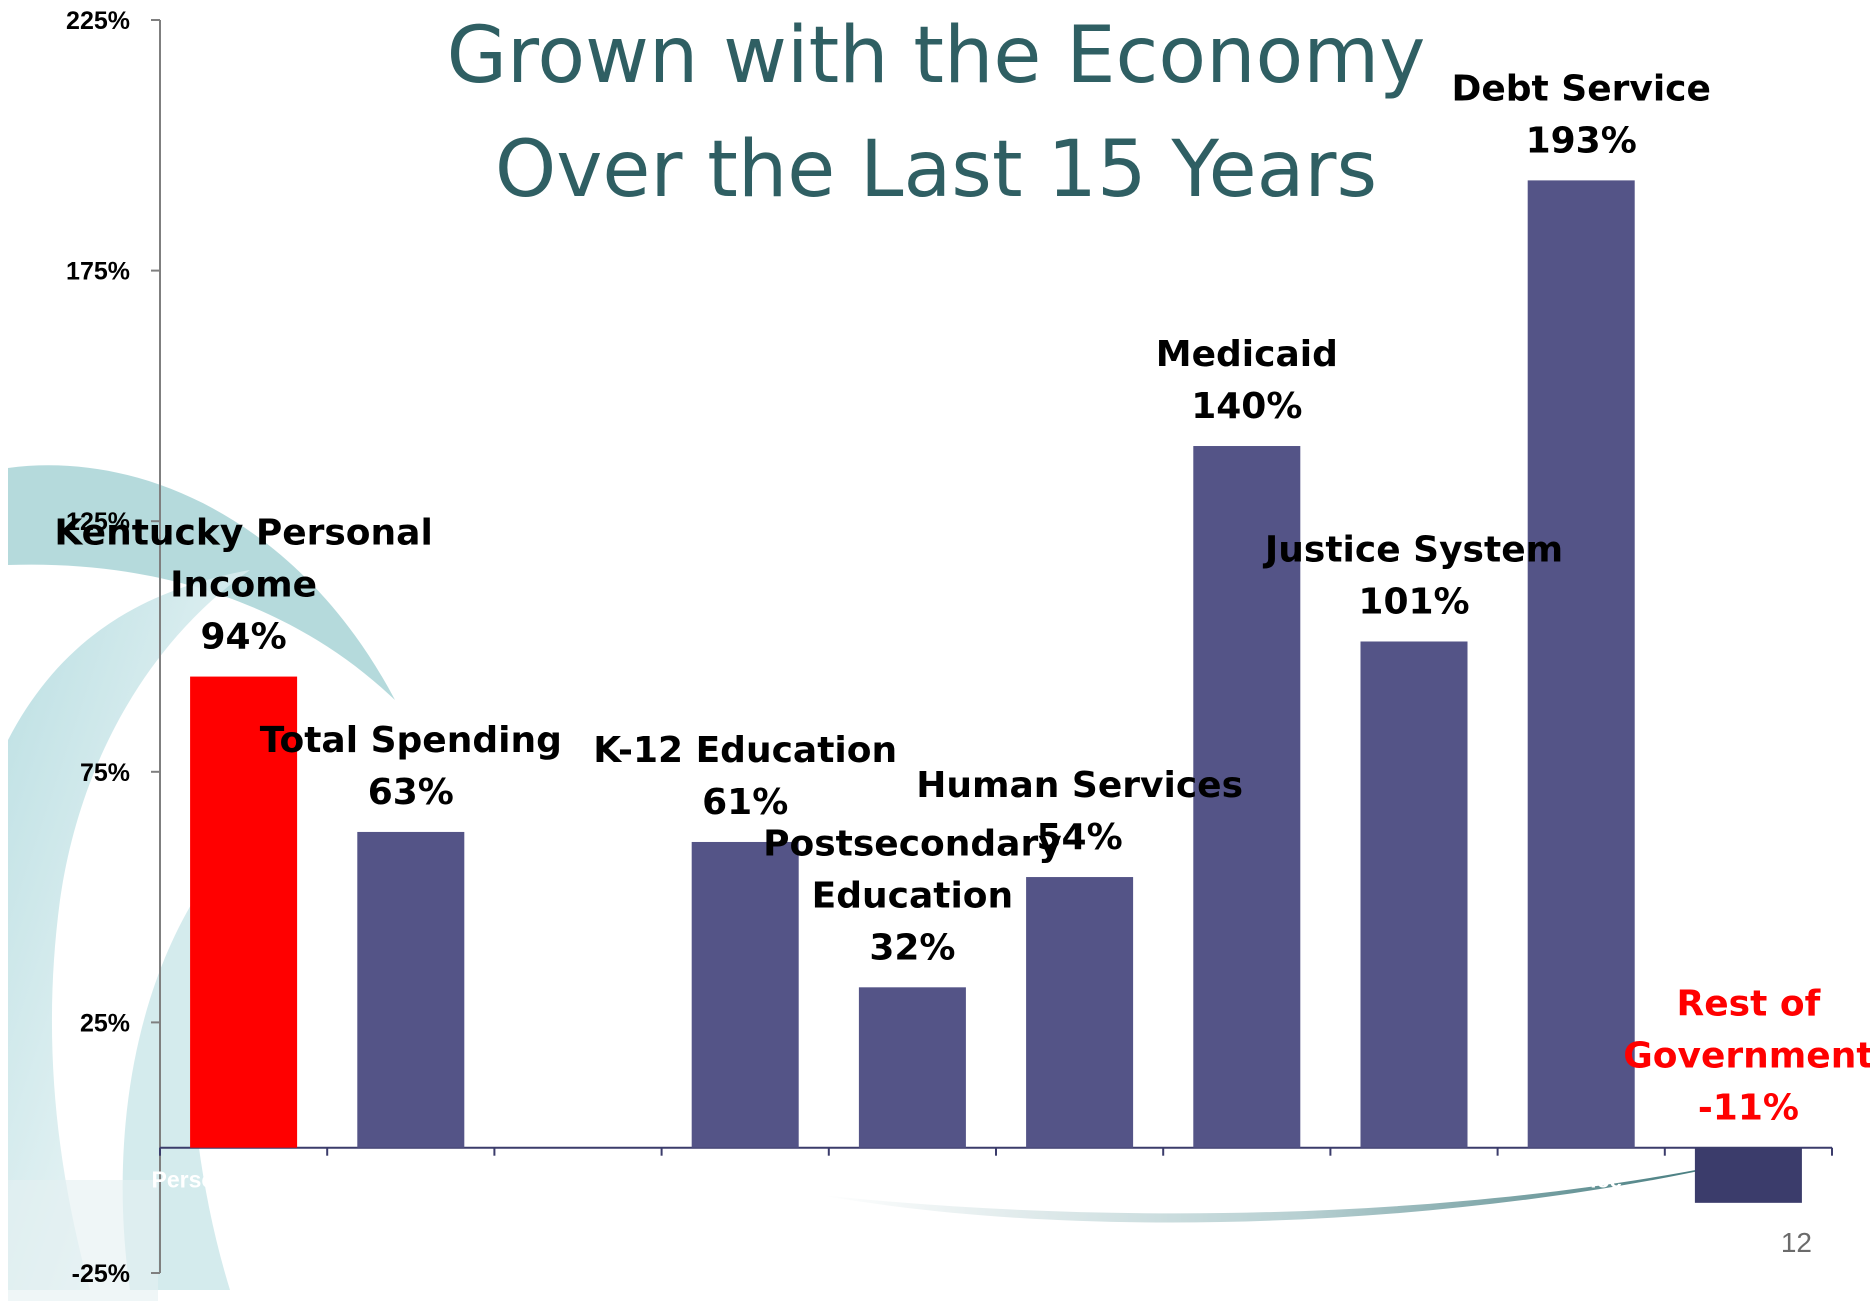 This screenshot has height=1301, width=1870. Describe the element at coordinates (113, 647) in the screenshot. I see `y-axis-ticks: 225% 175% 125% 75% 25% -25%` at that location.